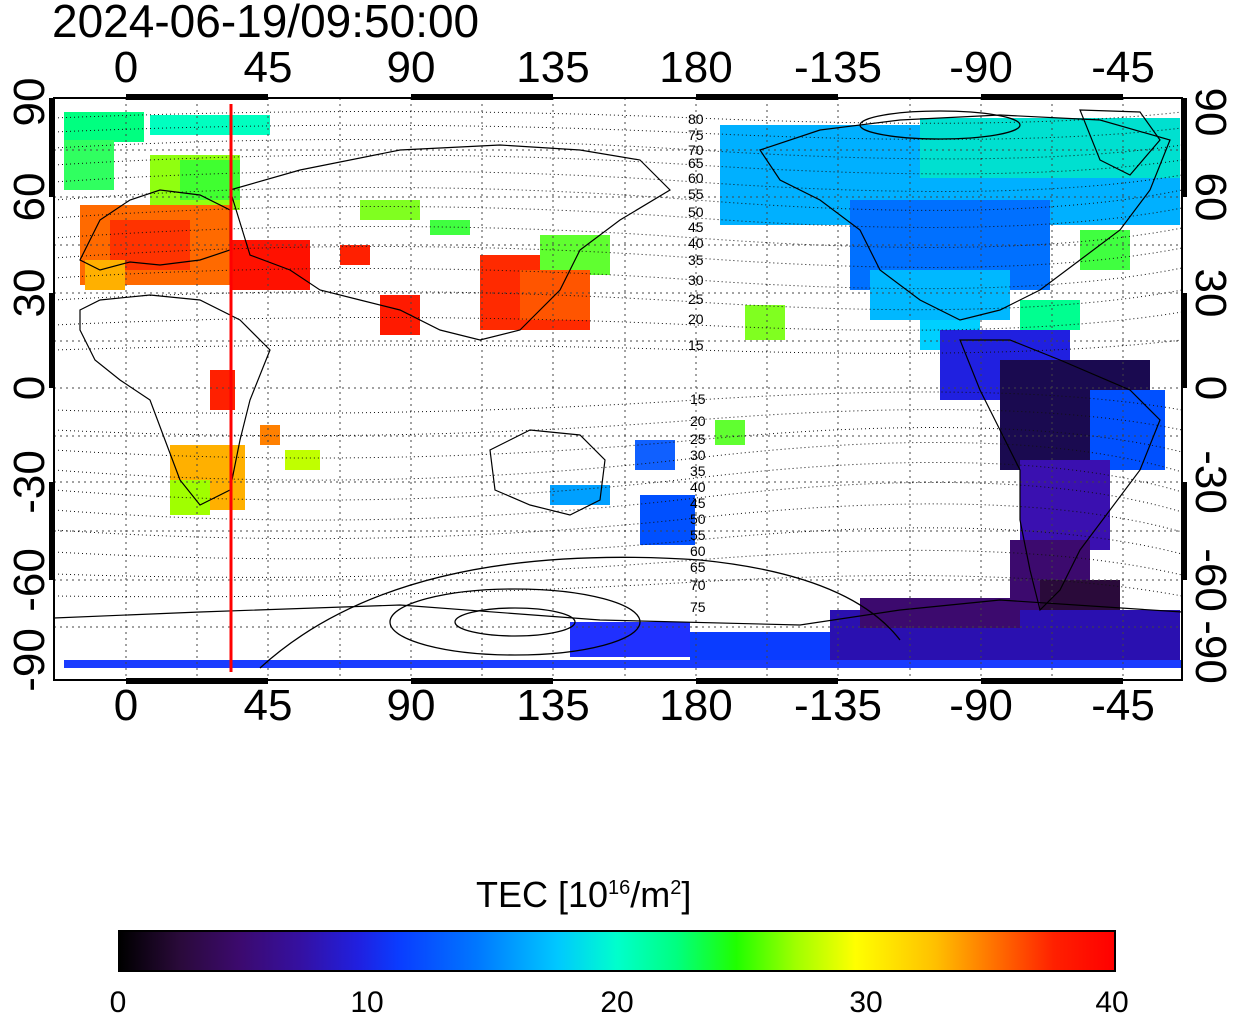  I want to click on x-tick-top: -90, so click(981, 67).